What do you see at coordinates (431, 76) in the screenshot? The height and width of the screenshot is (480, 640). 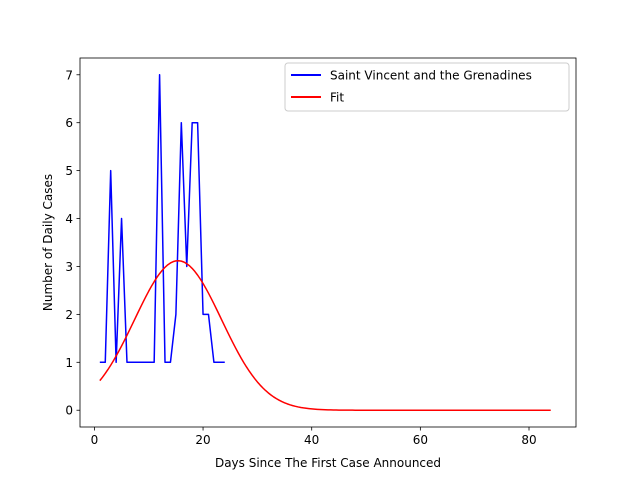 I see `legend-label-saint-vincent: Saint Vincent and the Grenadines` at bounding box center [431, 76].